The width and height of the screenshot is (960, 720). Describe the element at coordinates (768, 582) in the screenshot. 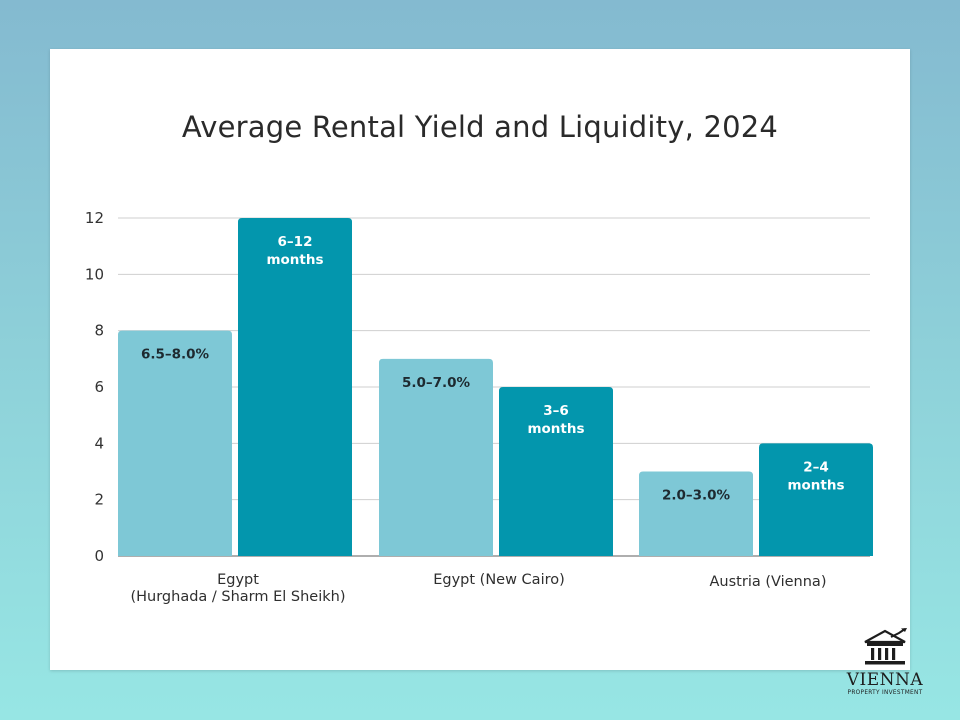

I see `category-label: Austria (Vienna)` at that location.